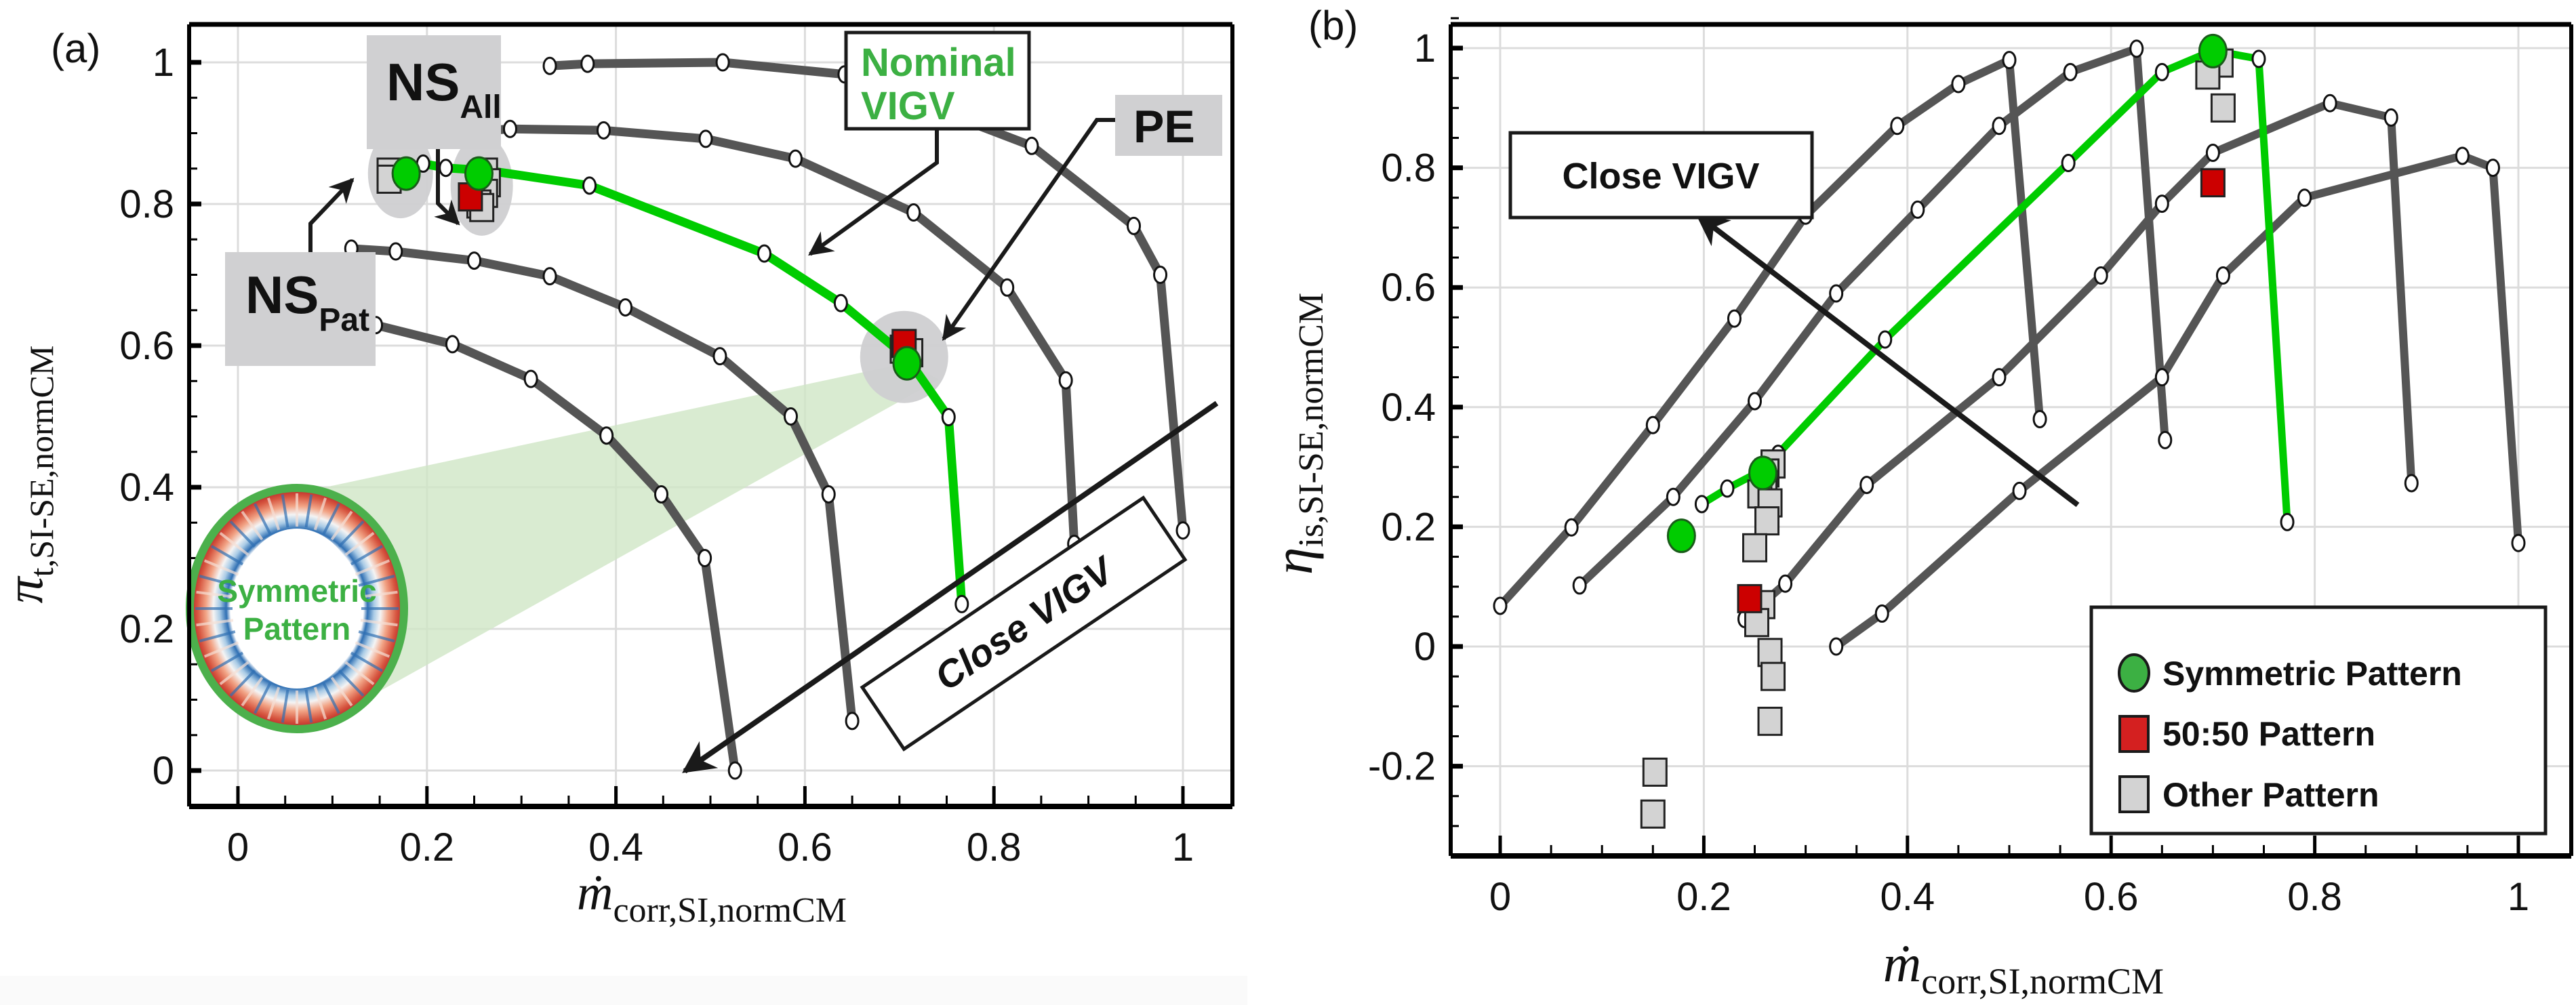  Describe the element at coordinates (2270, 795) in the screenshot. I see `legend-label-other: Other Pattern` at that location.